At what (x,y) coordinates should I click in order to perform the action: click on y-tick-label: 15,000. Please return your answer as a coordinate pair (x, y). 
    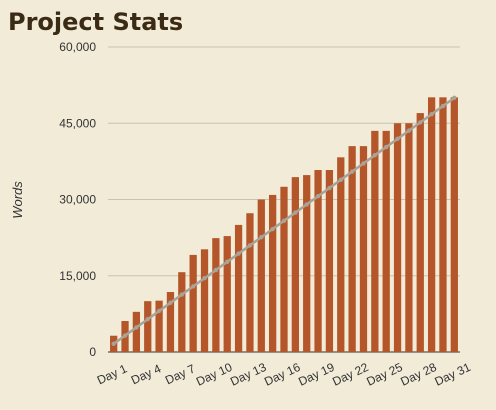
    Looking at the image, I should click on (77, 276).